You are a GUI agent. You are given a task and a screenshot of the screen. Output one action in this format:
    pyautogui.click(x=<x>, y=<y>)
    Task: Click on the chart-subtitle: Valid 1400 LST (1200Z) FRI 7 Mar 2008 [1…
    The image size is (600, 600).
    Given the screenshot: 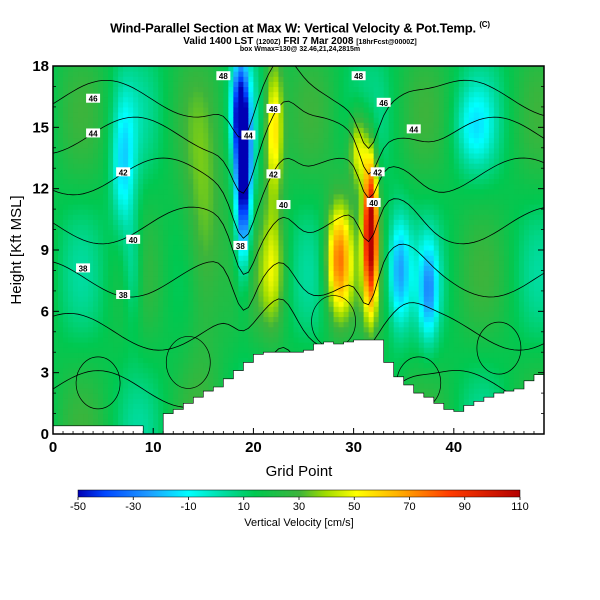 What is the action you would take?
    pyautogui.click(x=300, y=41)
    